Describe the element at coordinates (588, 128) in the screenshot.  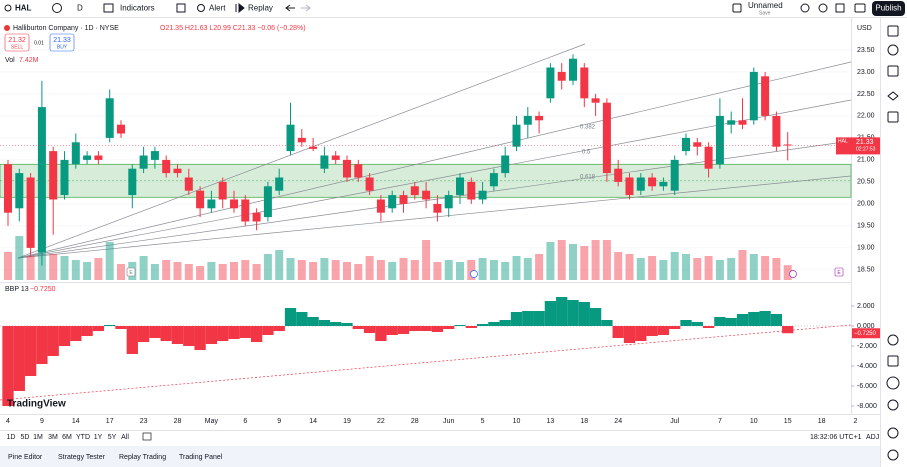
I see `fib-label: 0.382` at that location.